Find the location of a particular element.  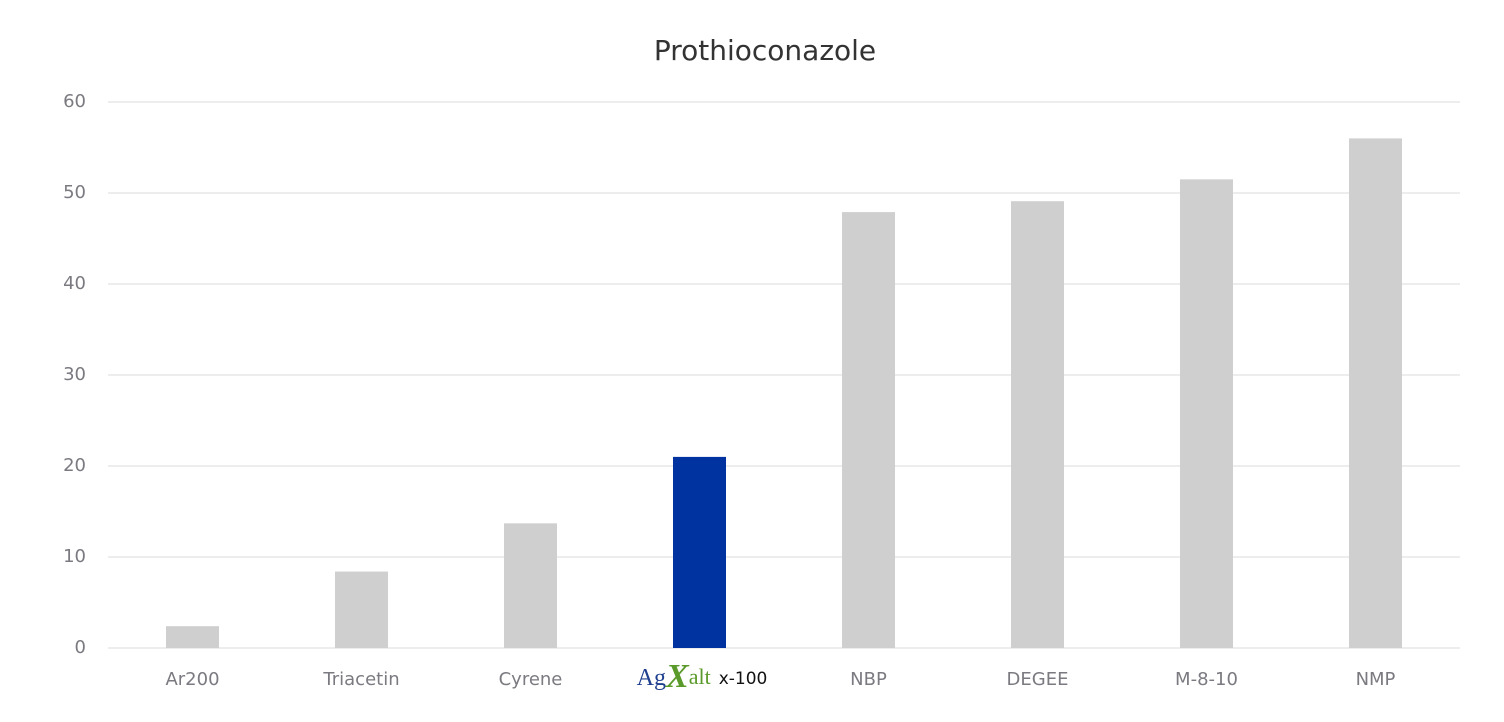

logo-part: Ag is located at coordinates (651, 678).